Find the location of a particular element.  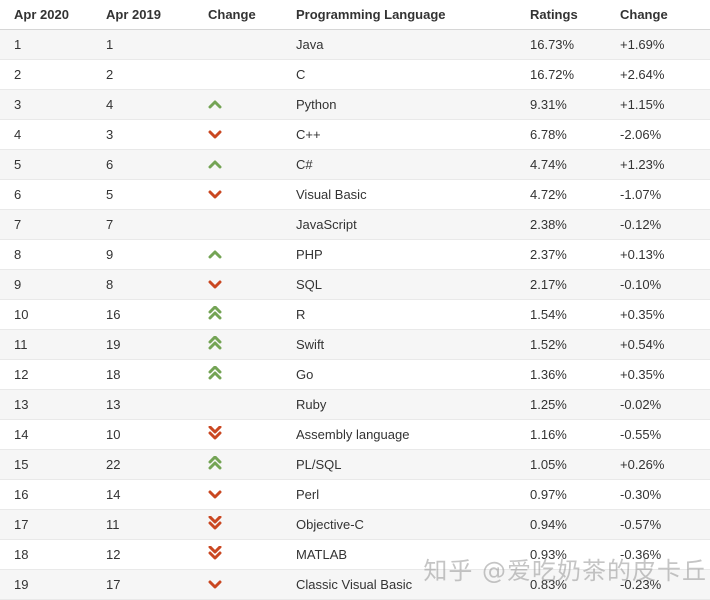

ratings-cell: 6.78% is located at coordinates (548, 134).